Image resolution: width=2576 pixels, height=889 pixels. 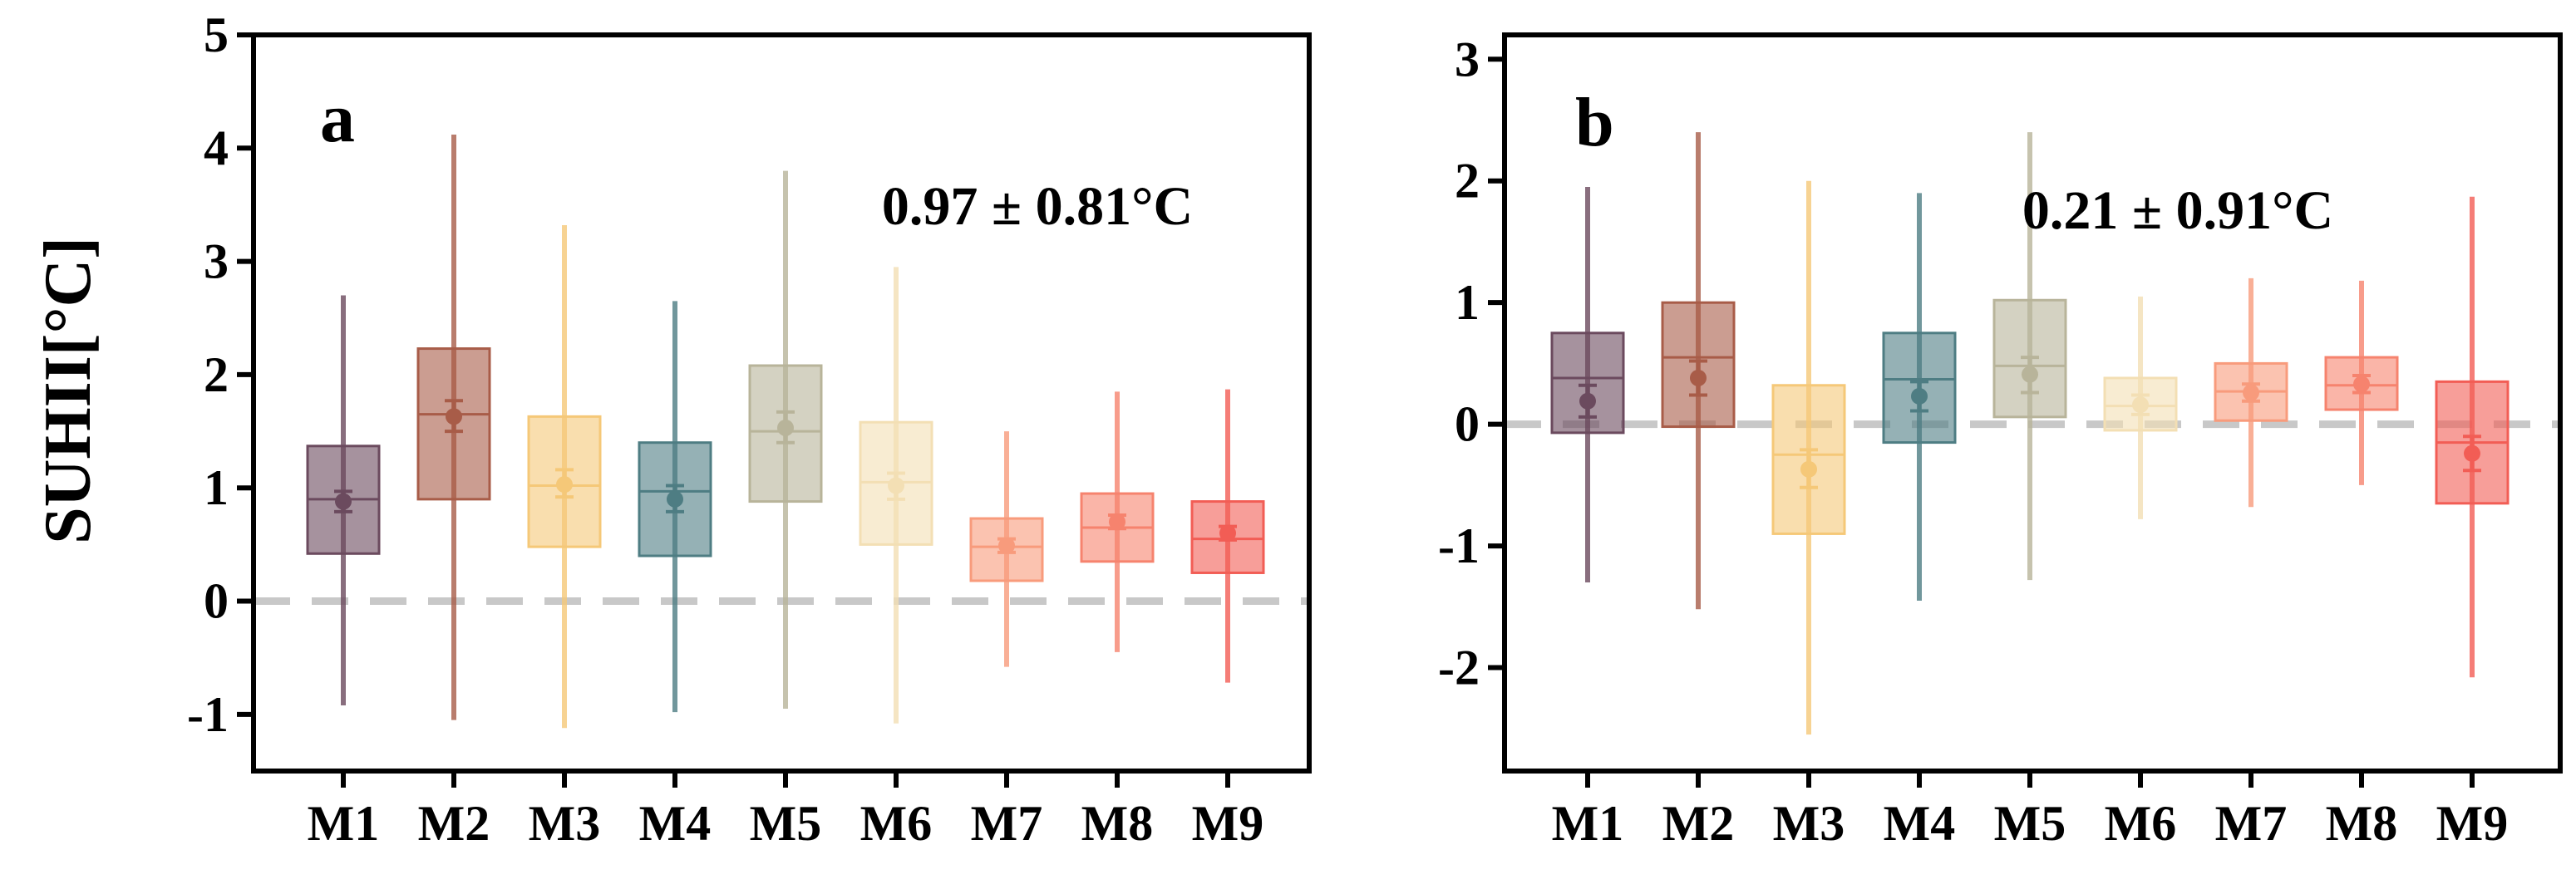 What do you see at coordinates (216, 34) in the screenshot?
I see `y-tick-label: 5` at bounding box center [216, 34].